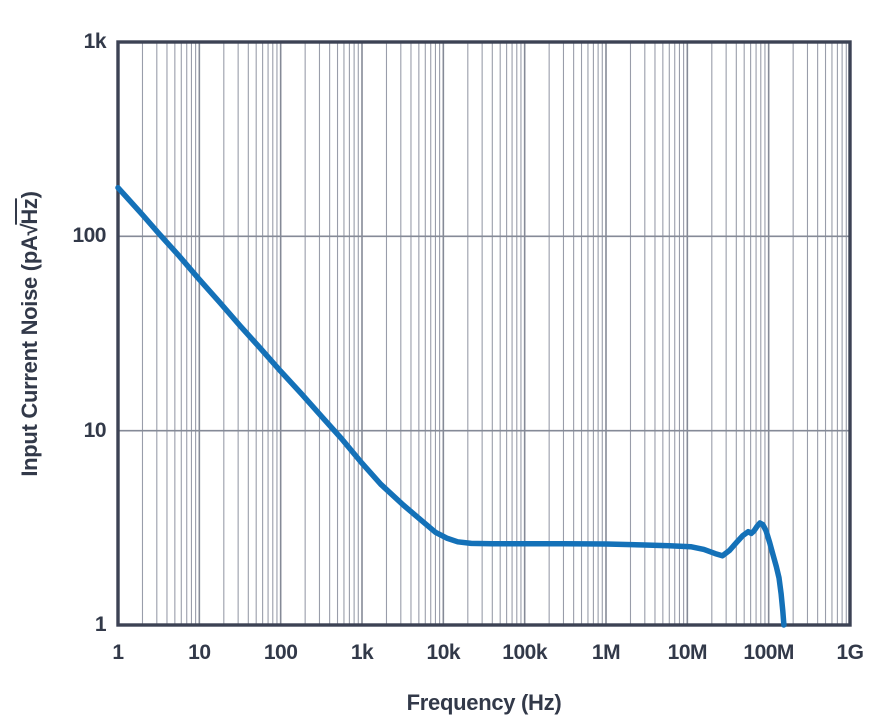 Image resolution: width=877 pixels, height=724 pixels. I want to click on x-tick-label: 10M, so click(687, 652).